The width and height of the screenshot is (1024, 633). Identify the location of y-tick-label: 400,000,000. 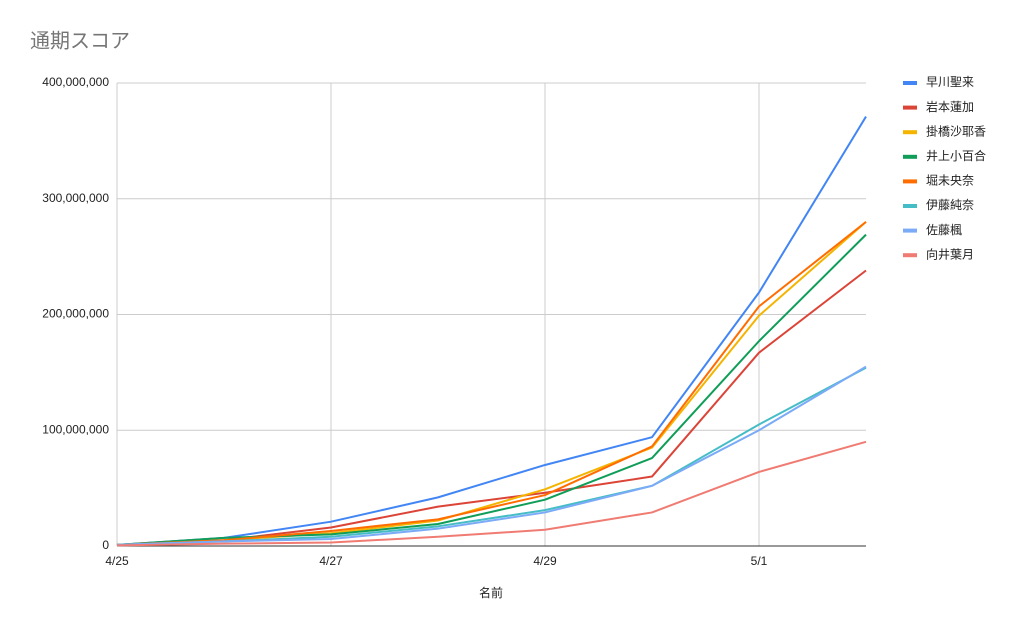
(75, 82).